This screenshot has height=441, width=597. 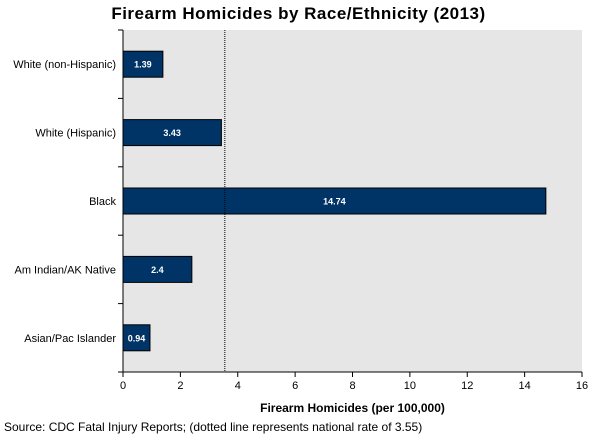 What do you see at coordinates (70, 339) in the screenshot?
I see `category-label: Asian/Pac Islander` at bounding box center [70, 339].